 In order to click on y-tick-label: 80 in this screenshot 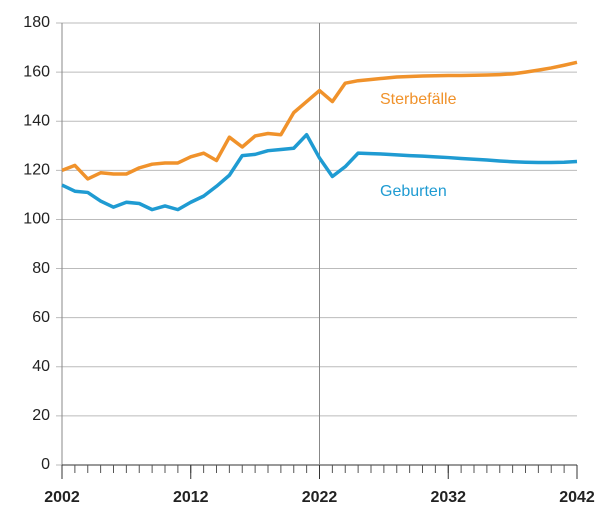, I will do `click(41, 268)`.